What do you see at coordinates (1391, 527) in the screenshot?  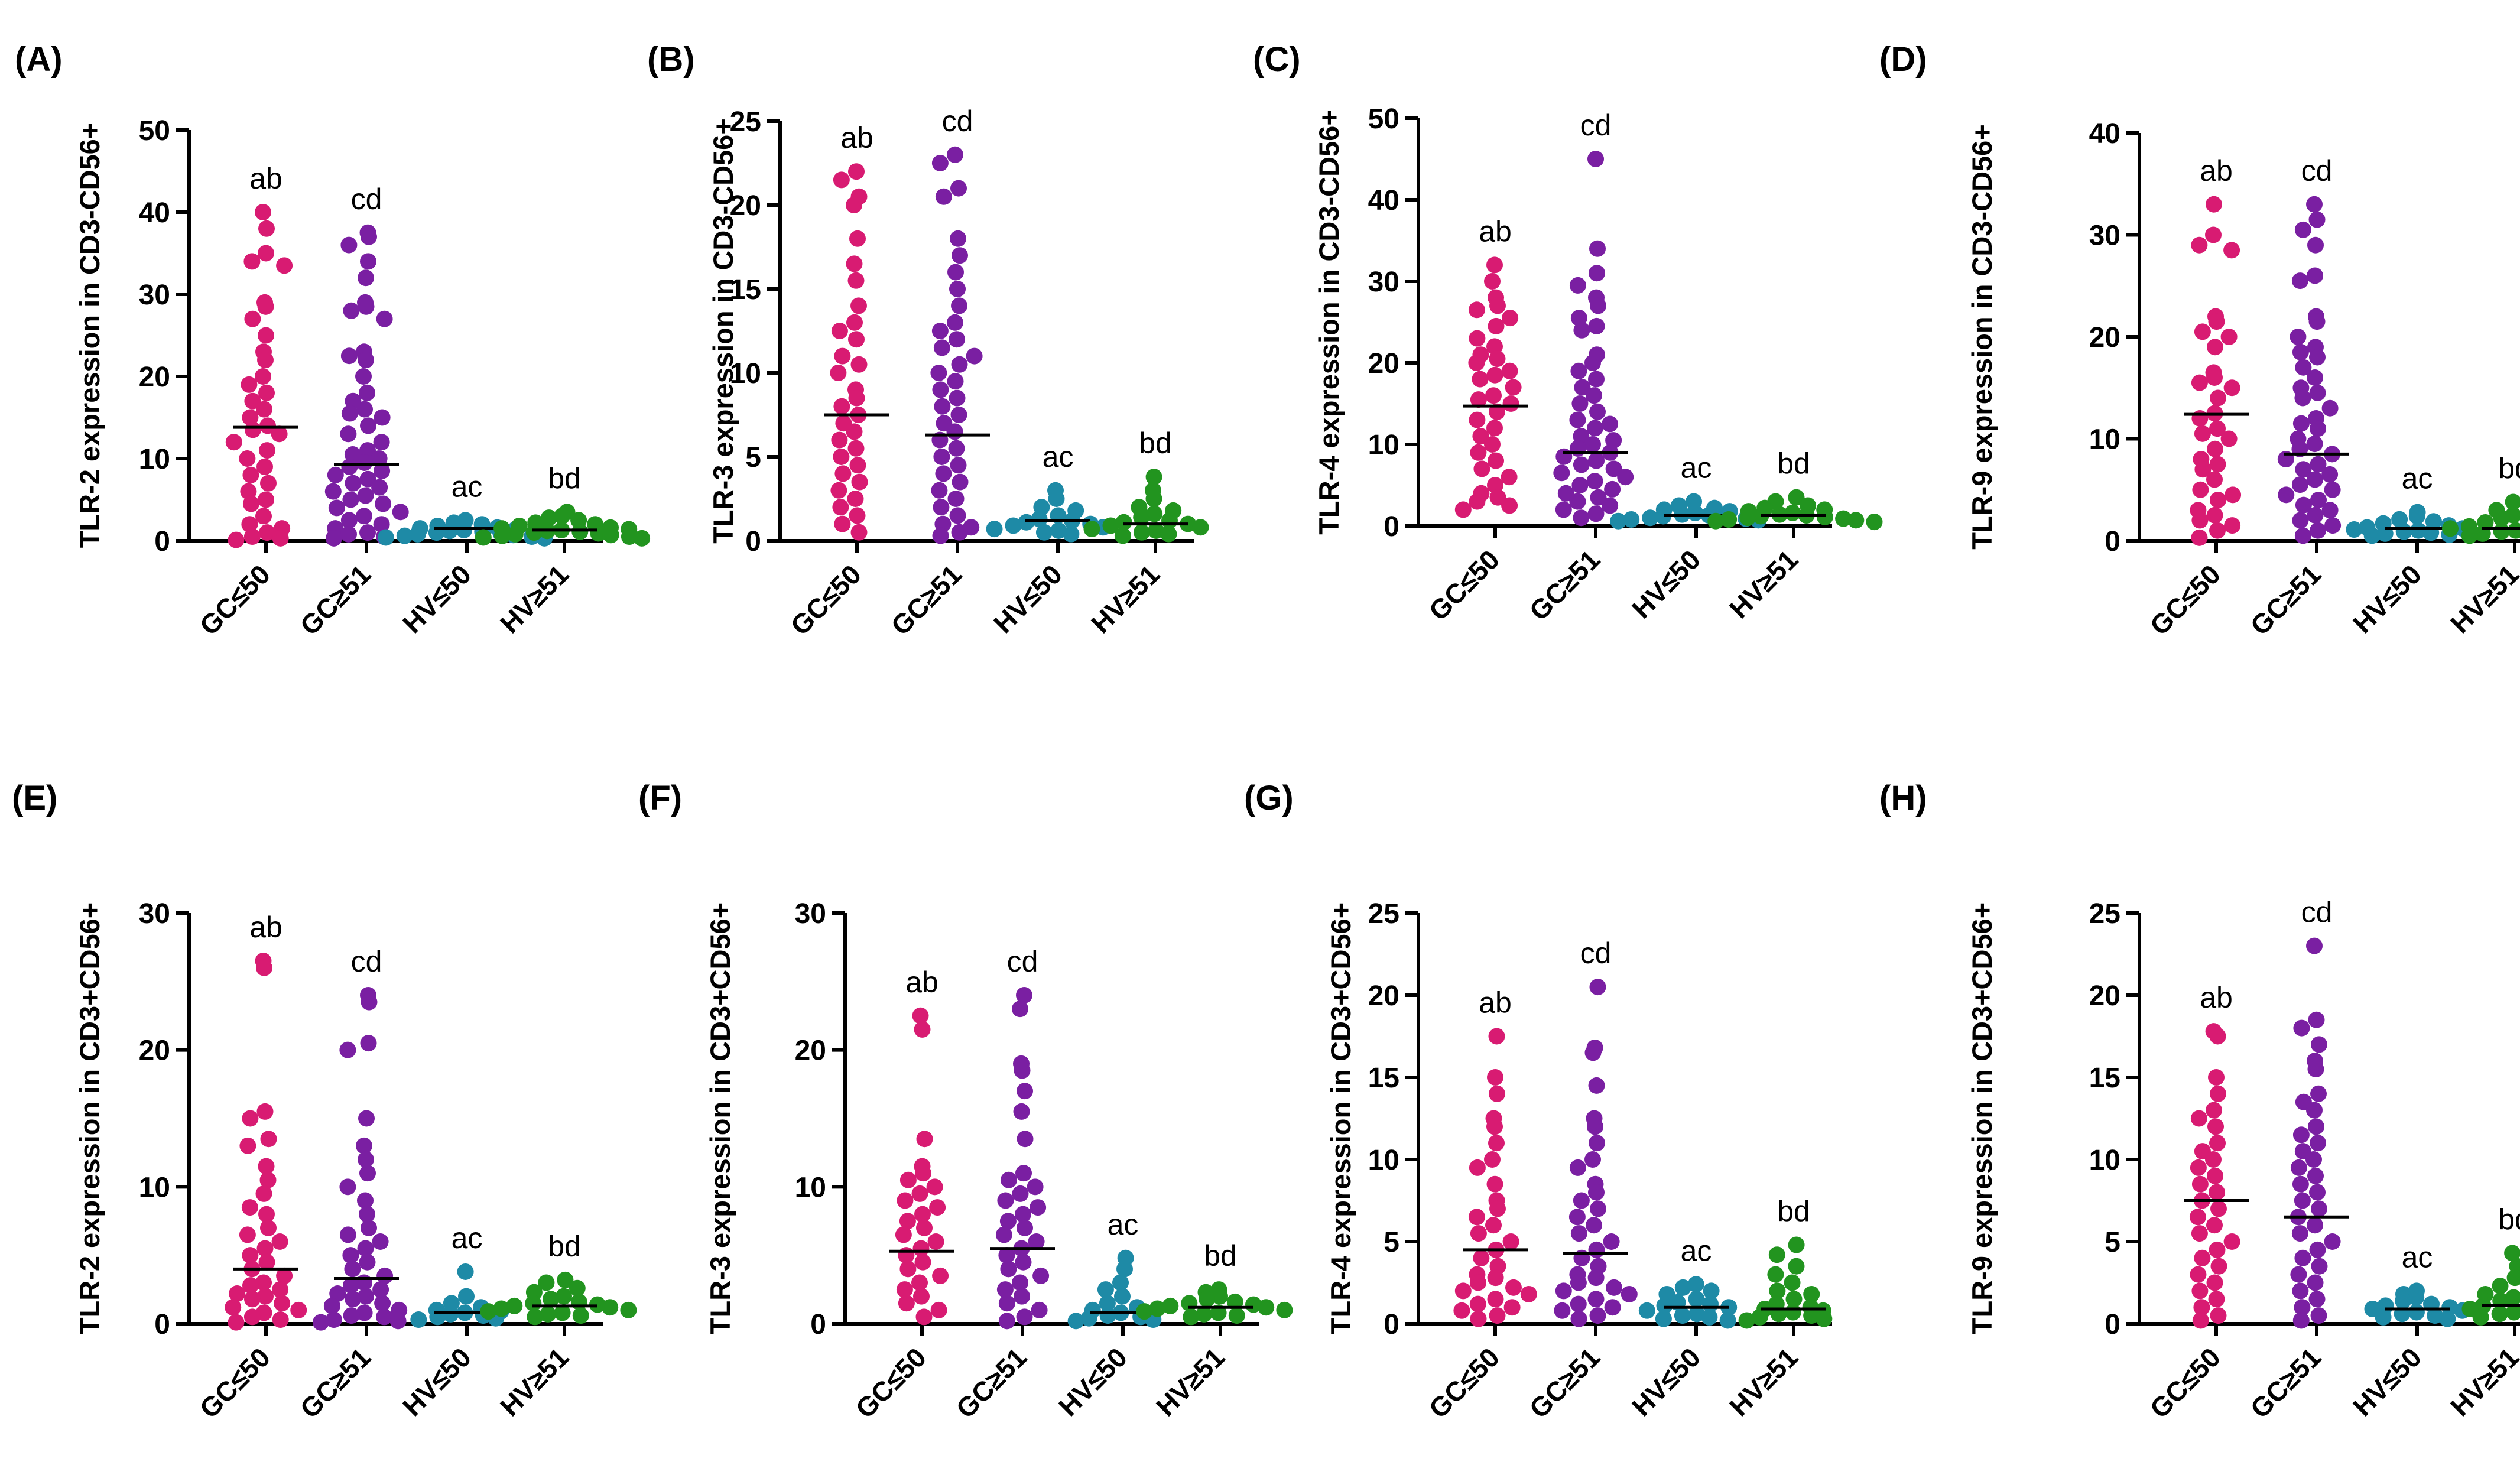 I see `y-tick-label: 0` at bounding box center [1391, 527].